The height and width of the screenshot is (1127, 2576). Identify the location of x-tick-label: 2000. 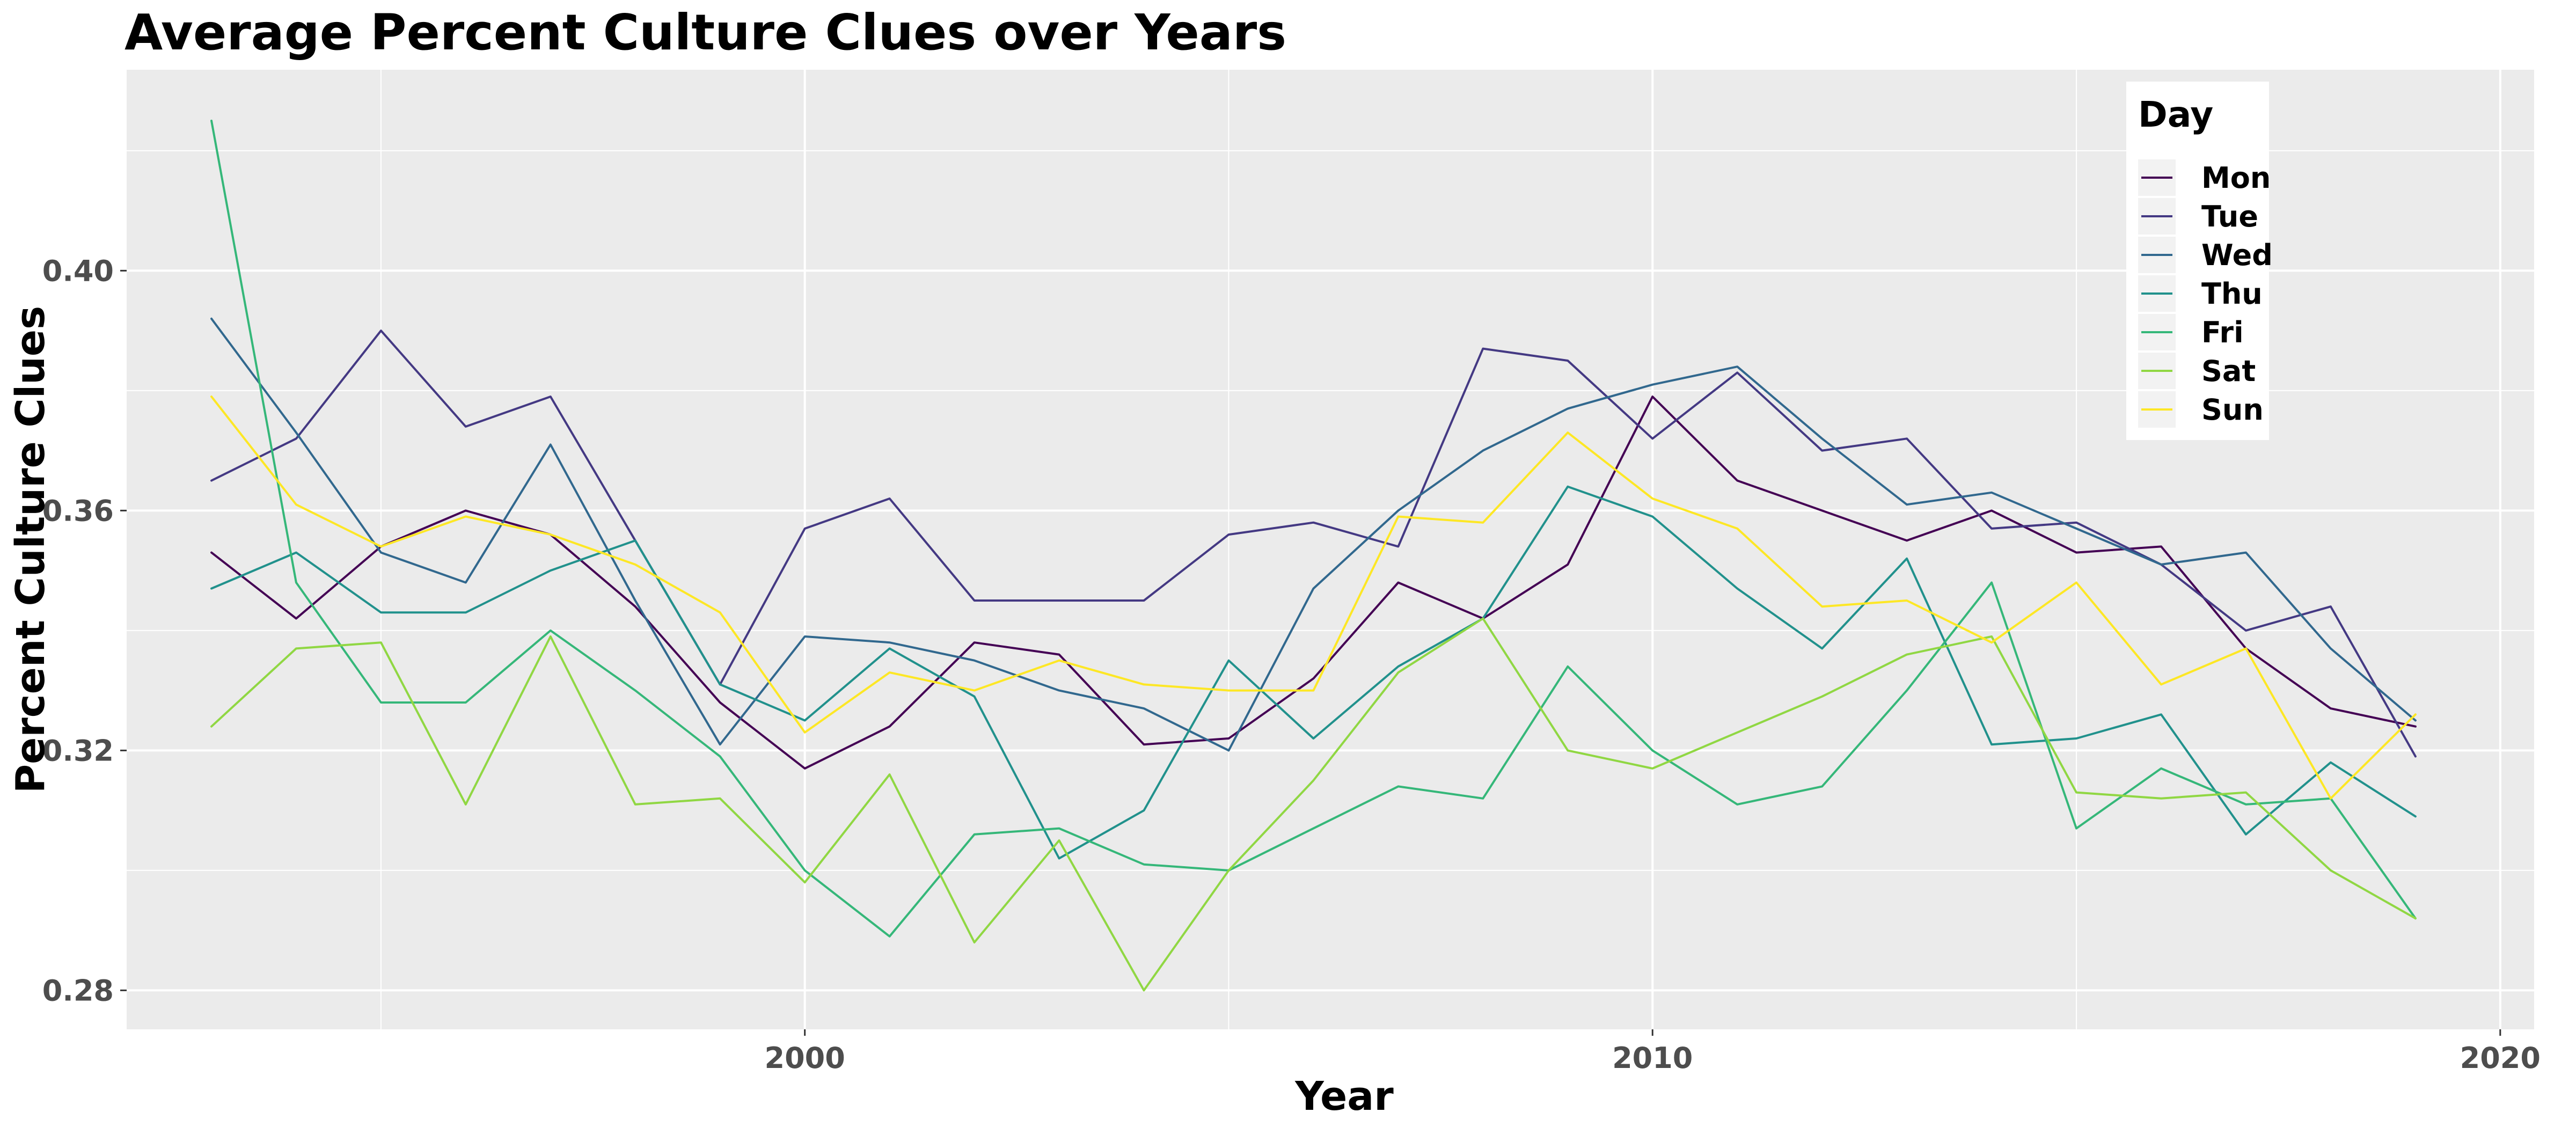
(805, 1058).